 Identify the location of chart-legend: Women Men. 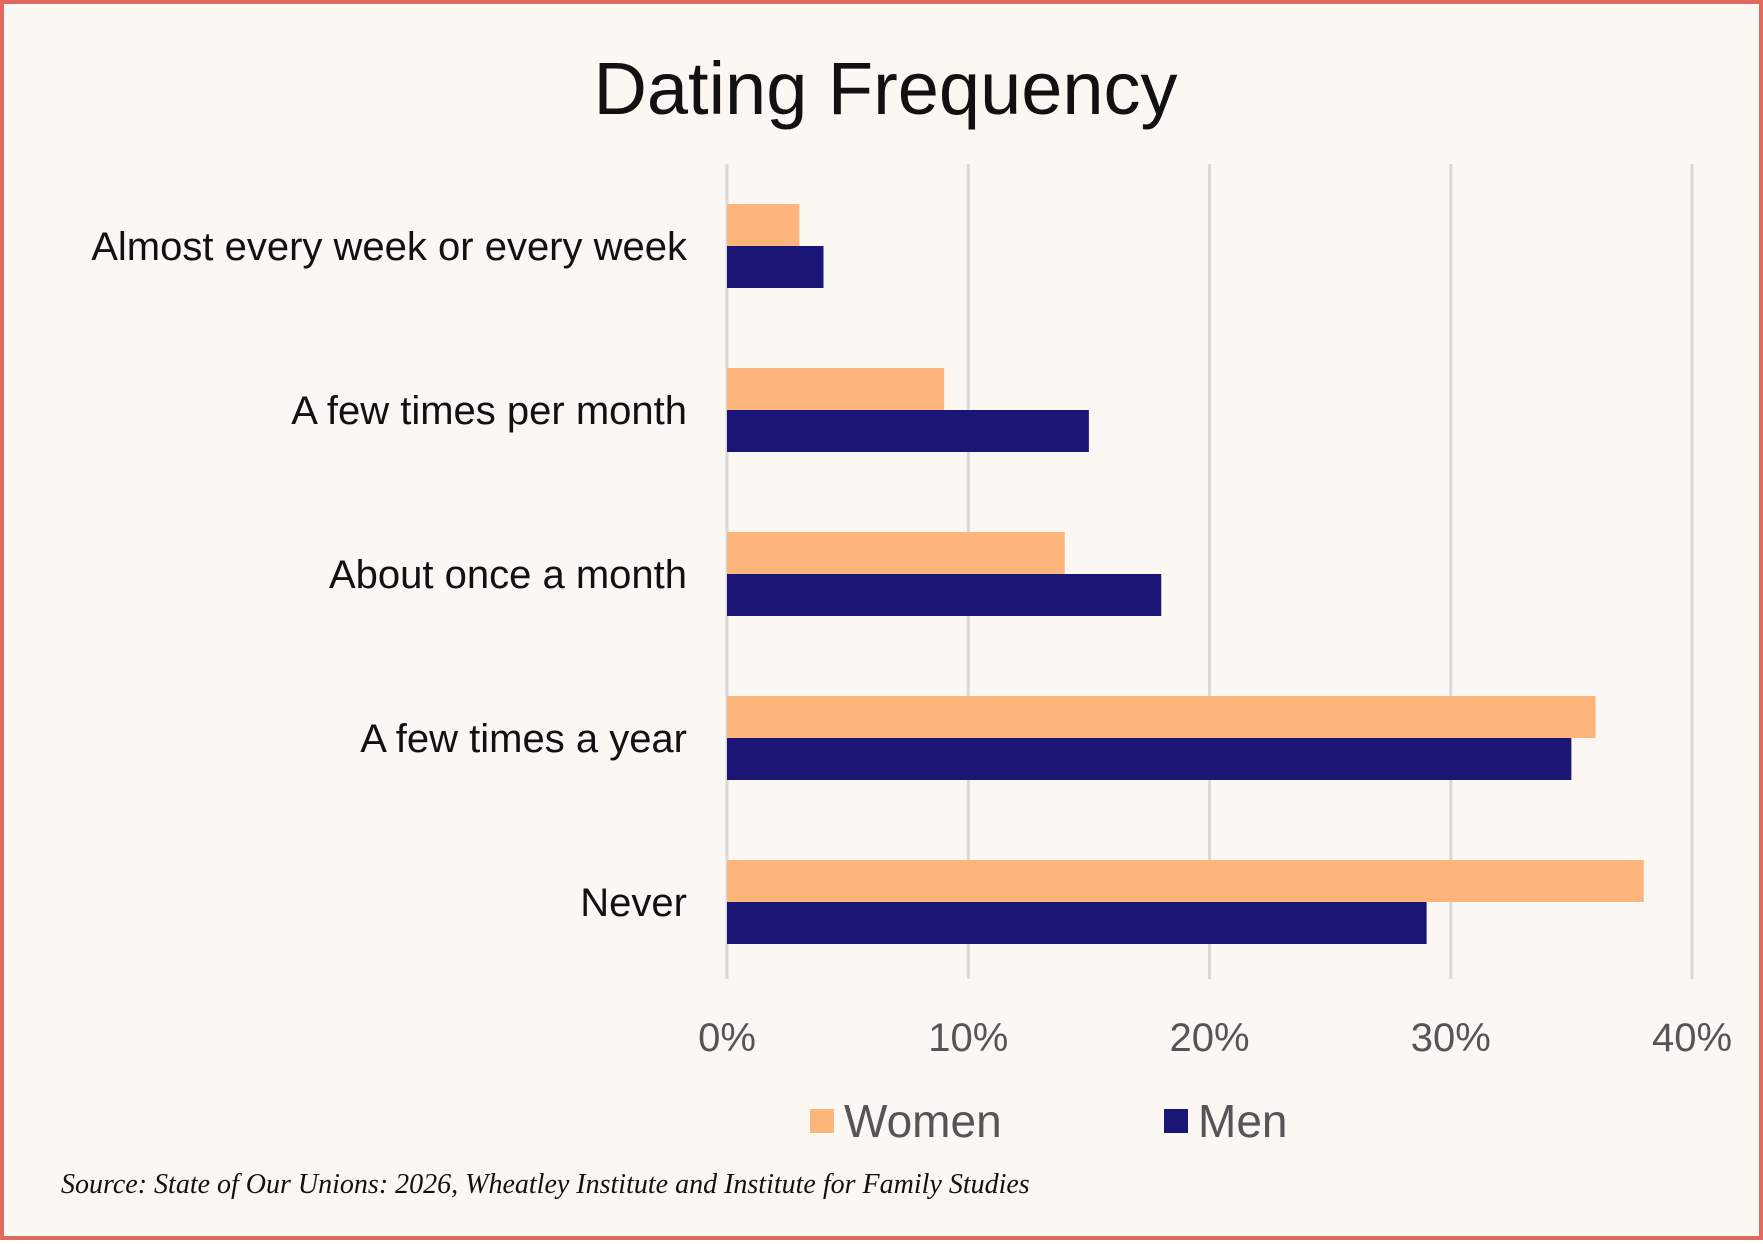
(883, 1124).